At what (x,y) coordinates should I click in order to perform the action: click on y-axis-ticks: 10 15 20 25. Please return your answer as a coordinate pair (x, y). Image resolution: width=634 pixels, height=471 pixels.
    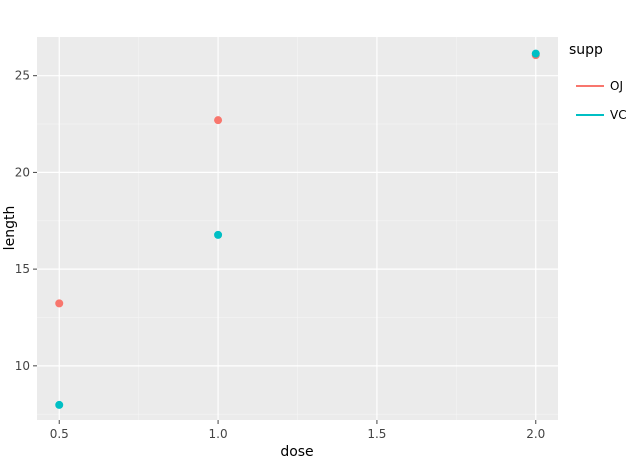
    Looking at the image, I should click on (26, 221).